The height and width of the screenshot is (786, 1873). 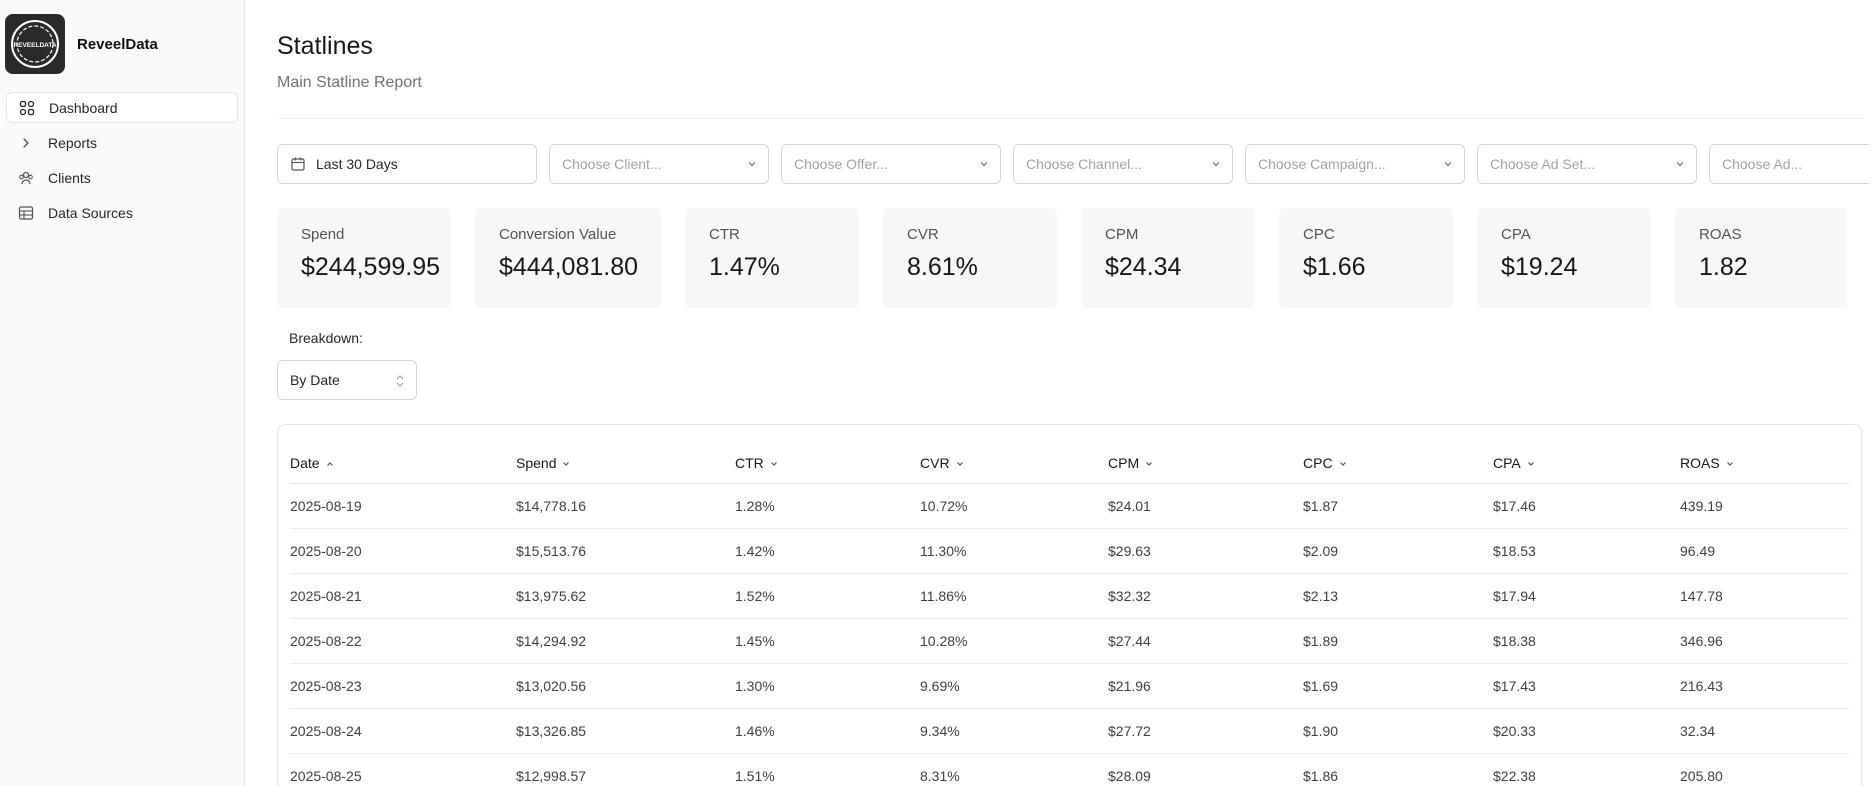 What do you see at coordinates (298, 164) in the screenshot?
I see `calendar-icon` at bounding box center [298, 164].